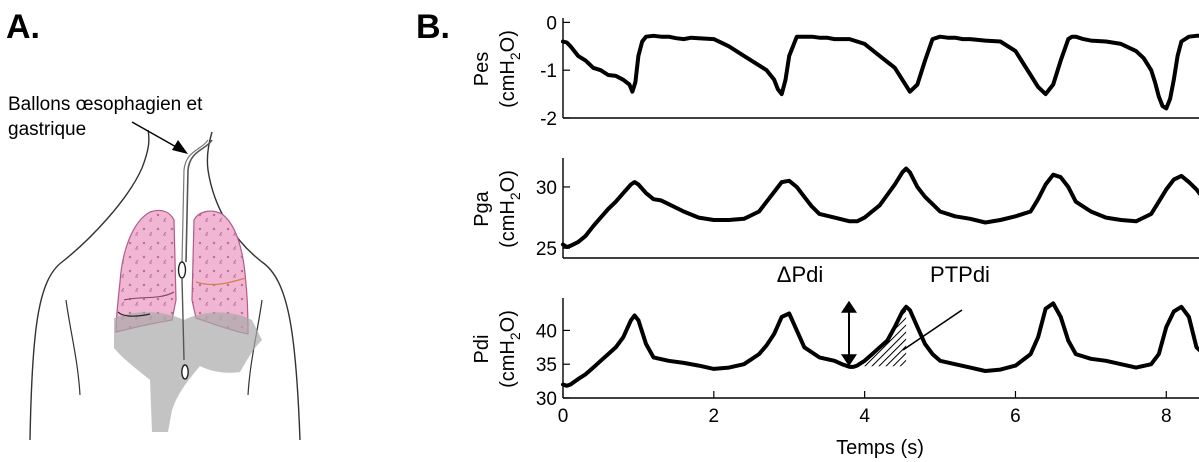 This screenshot has width=1199, height=462. I want to click on pdi-ylabel-unit: (cmH2O), so click(510, 349).